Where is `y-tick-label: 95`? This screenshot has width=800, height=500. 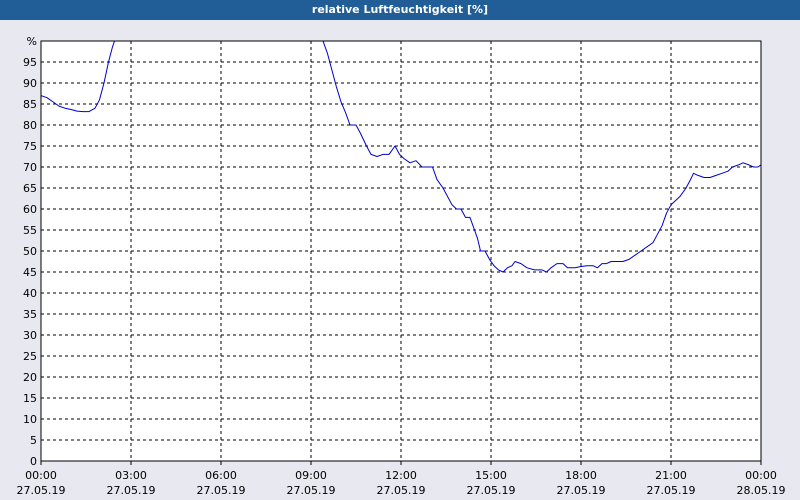
y-tick-label: 95 is located at coordinates (30, 62).